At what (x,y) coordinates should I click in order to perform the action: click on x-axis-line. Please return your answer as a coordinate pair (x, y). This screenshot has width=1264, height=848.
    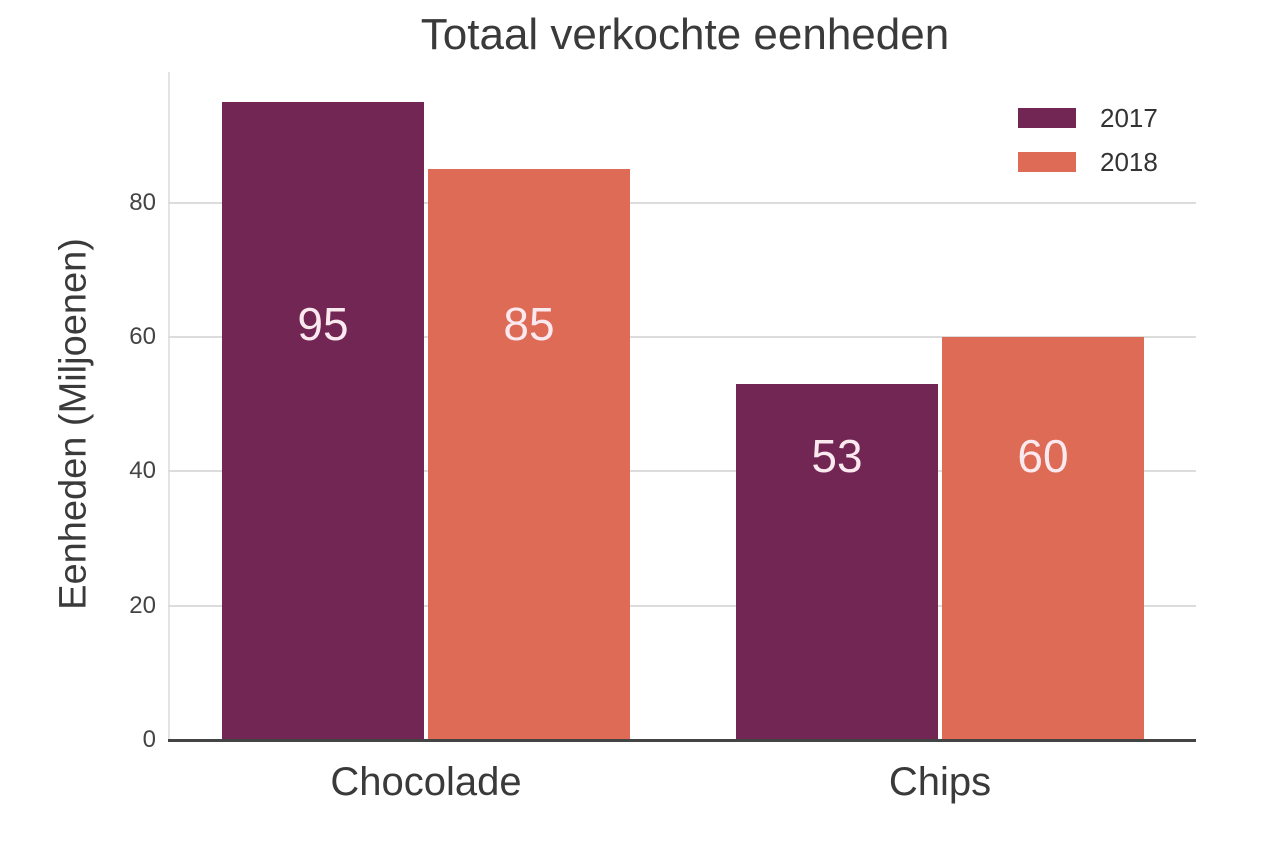
    Looking at the image, I should click on (682, 740).